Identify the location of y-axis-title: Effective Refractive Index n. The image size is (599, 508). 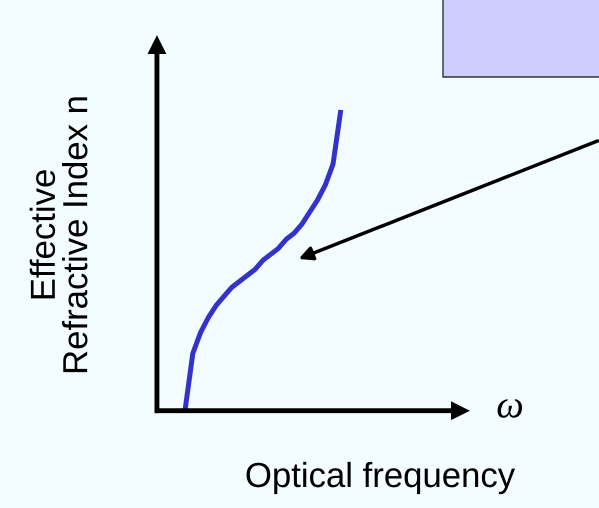
(59, 234).